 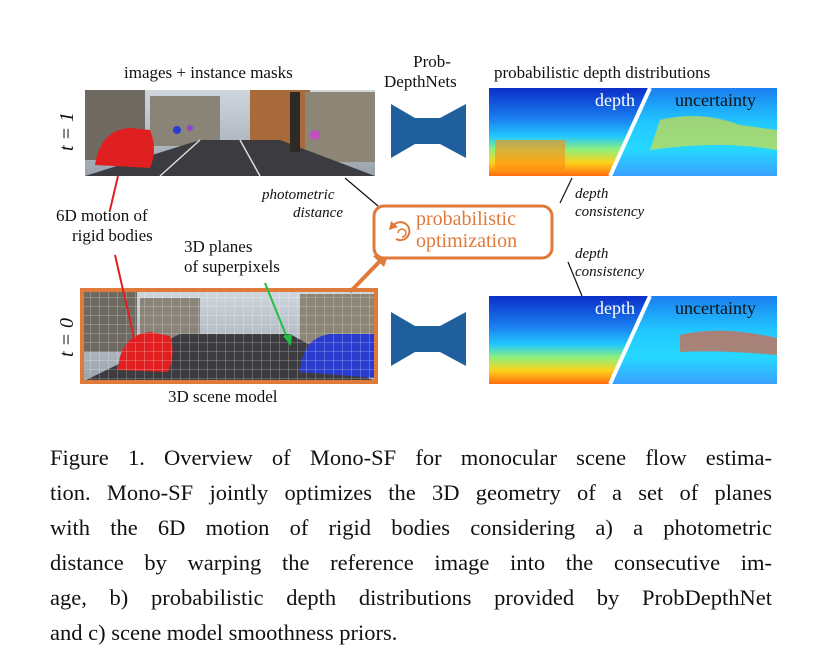 I want to click on optimization-label-line1: probabilistic, so click(x=466, y=219).